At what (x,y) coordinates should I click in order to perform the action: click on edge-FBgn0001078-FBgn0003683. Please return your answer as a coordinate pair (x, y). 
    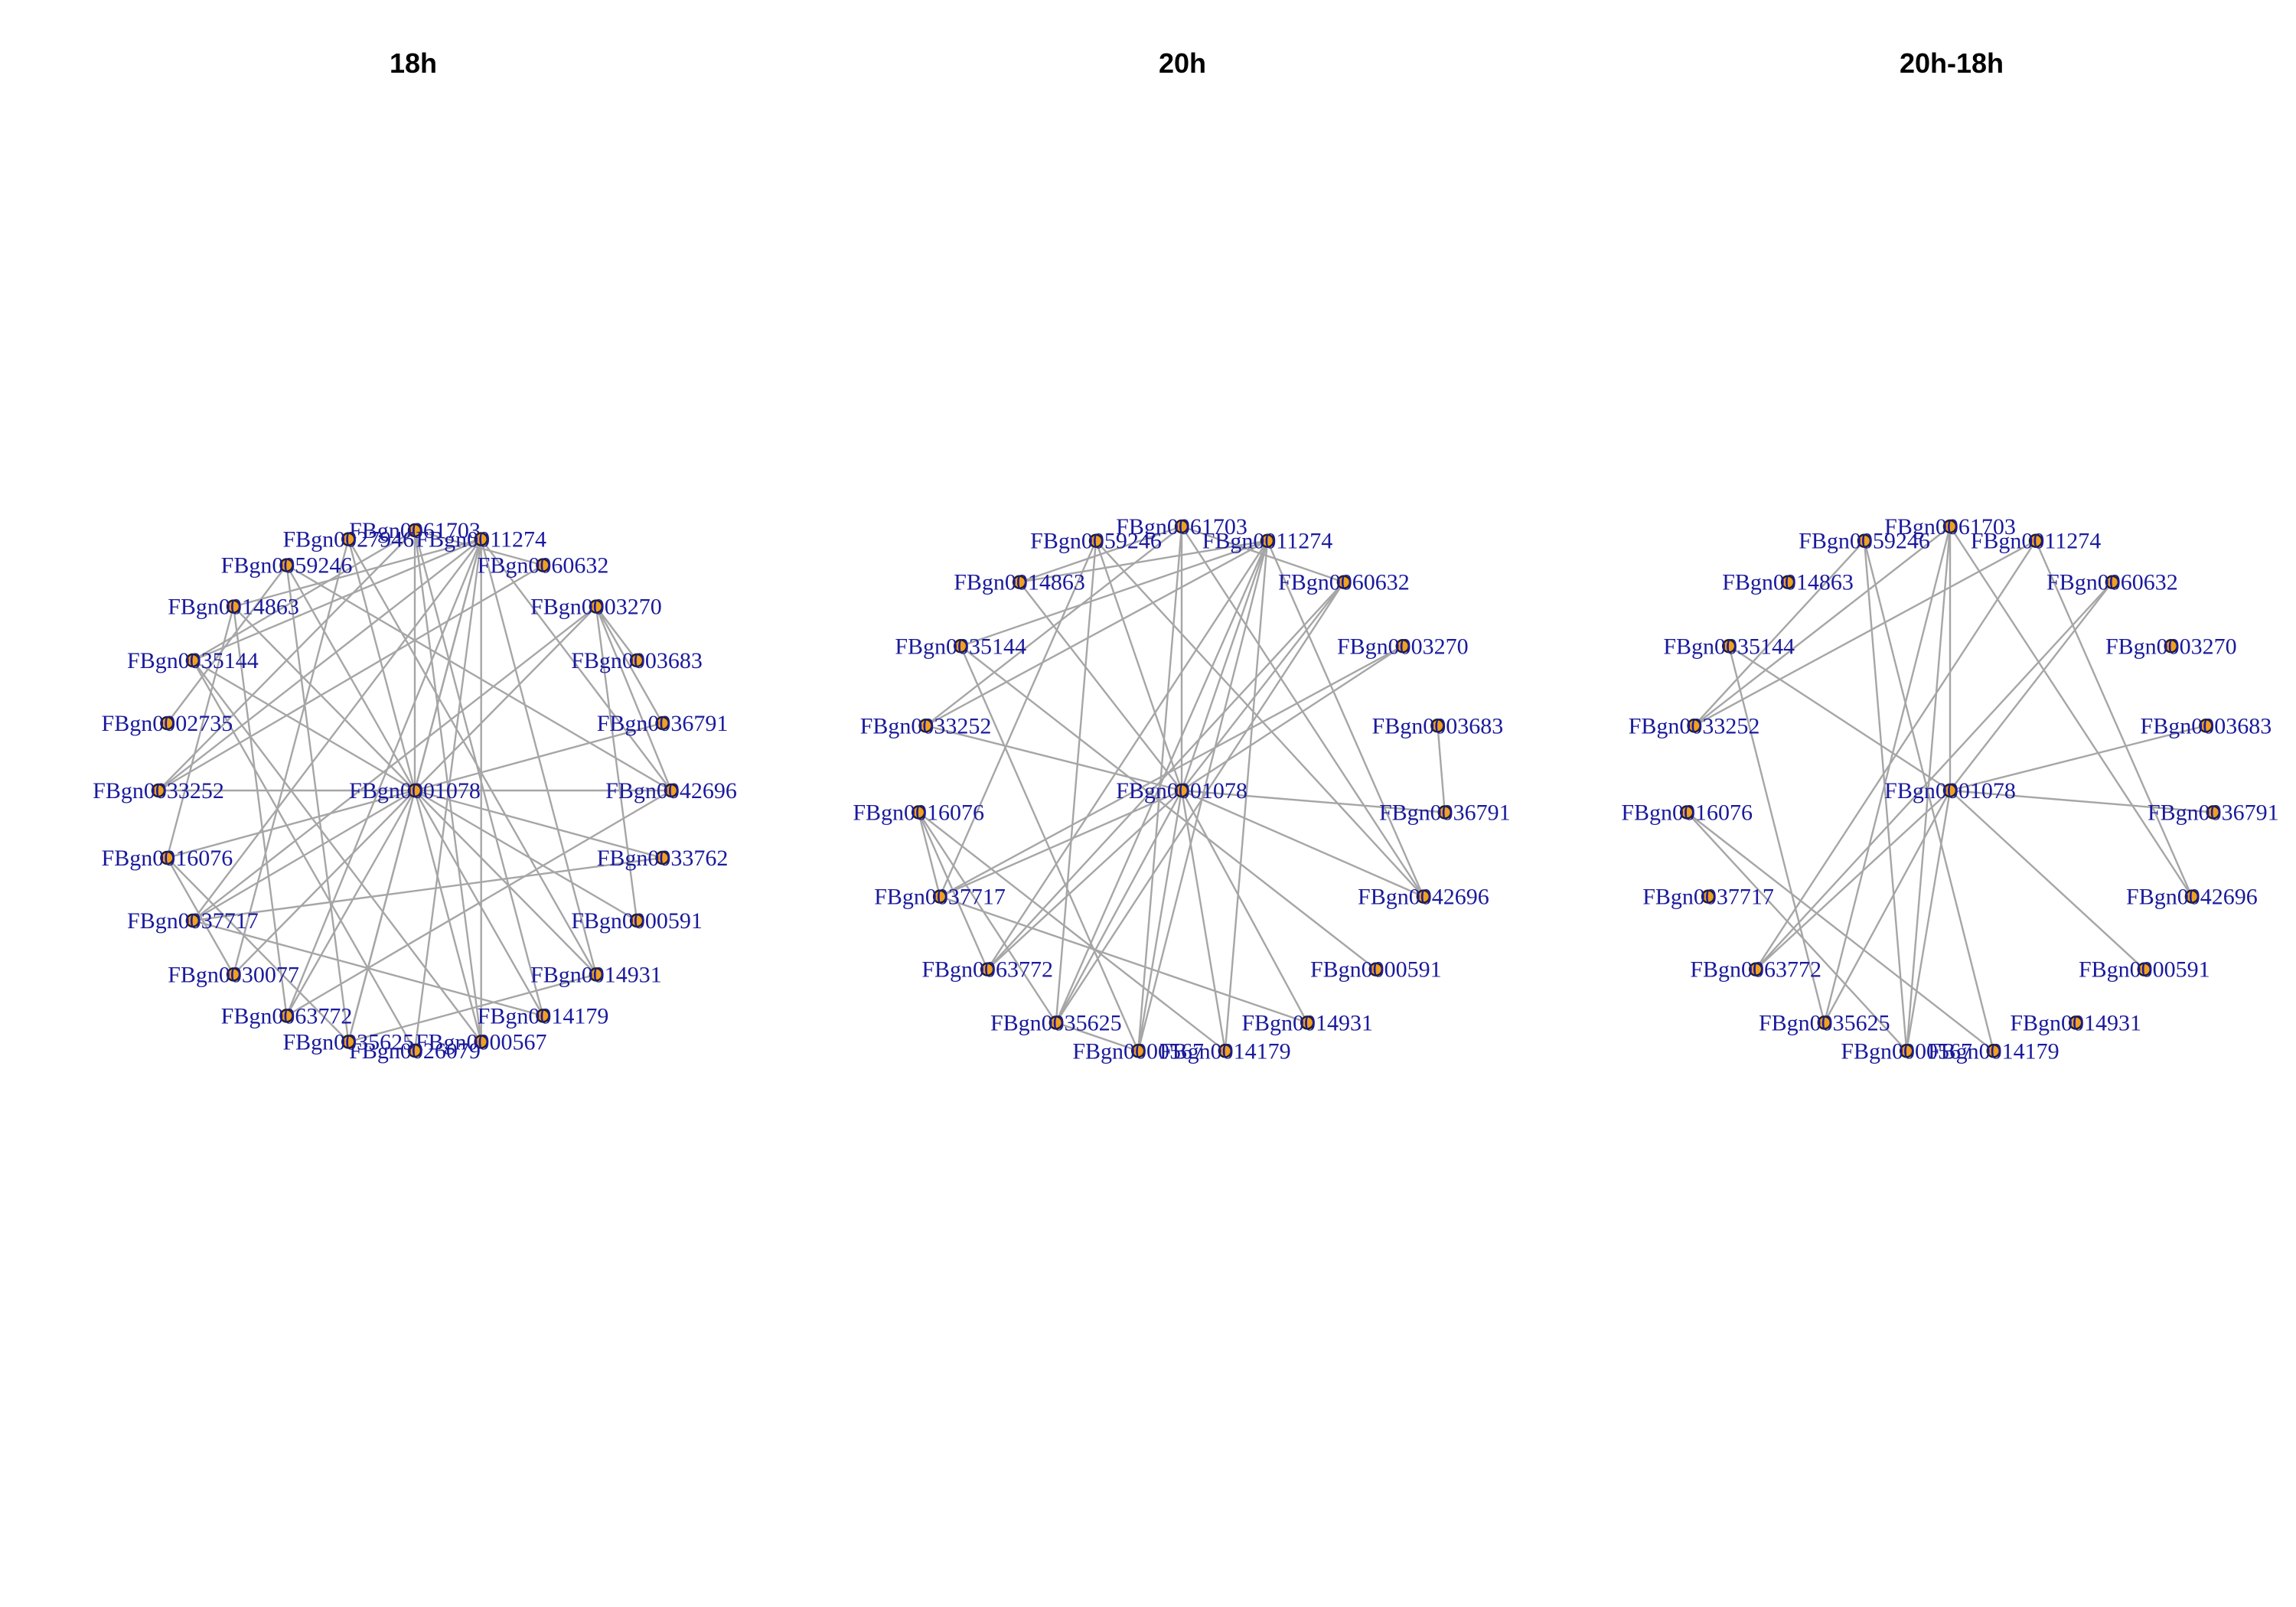
    Looking at the image, I should click on (2077, 758).